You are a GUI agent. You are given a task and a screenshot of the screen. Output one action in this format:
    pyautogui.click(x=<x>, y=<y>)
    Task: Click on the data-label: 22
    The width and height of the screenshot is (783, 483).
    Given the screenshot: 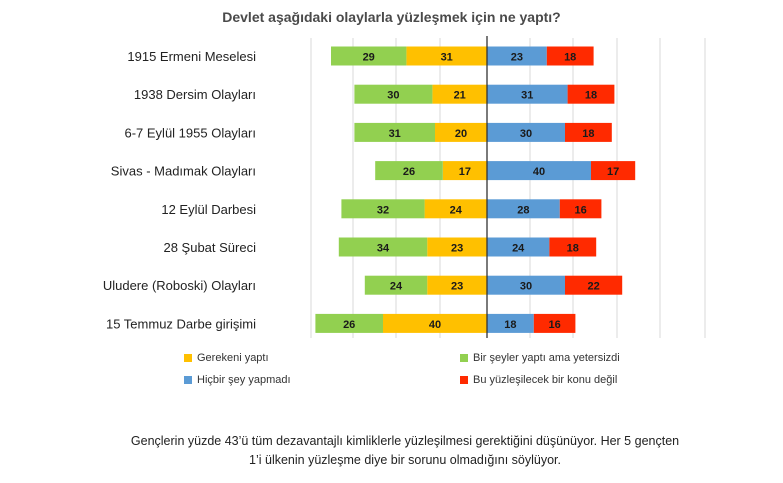 What is the action you would take?
    pyautogui.click(x=593, y=287)
    